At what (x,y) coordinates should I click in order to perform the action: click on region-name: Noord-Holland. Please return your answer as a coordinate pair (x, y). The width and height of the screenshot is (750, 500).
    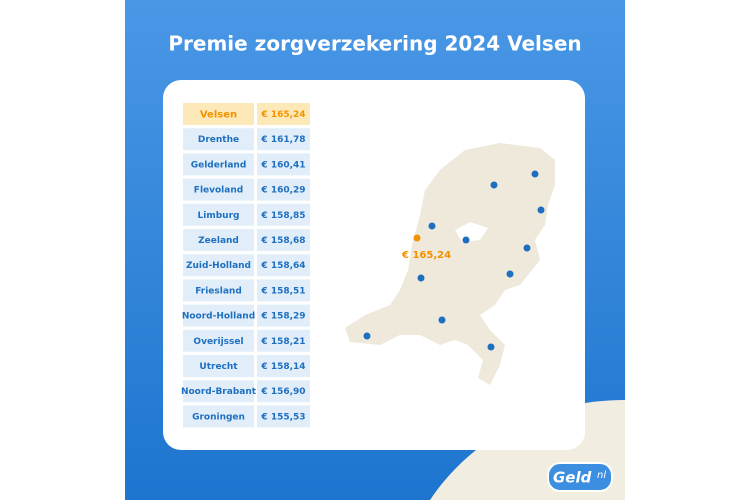
    Looking at the image, I should click on (218, 317).